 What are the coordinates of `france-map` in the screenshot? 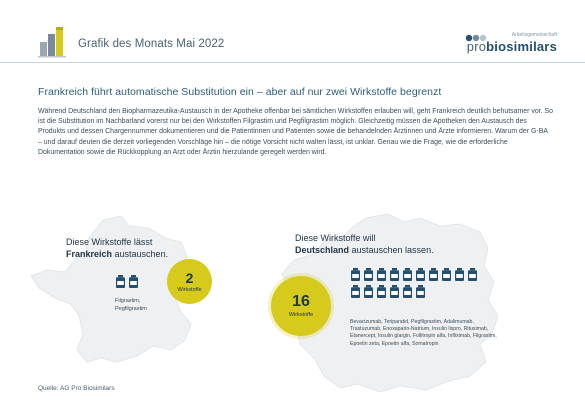 It's located at (111, 289).